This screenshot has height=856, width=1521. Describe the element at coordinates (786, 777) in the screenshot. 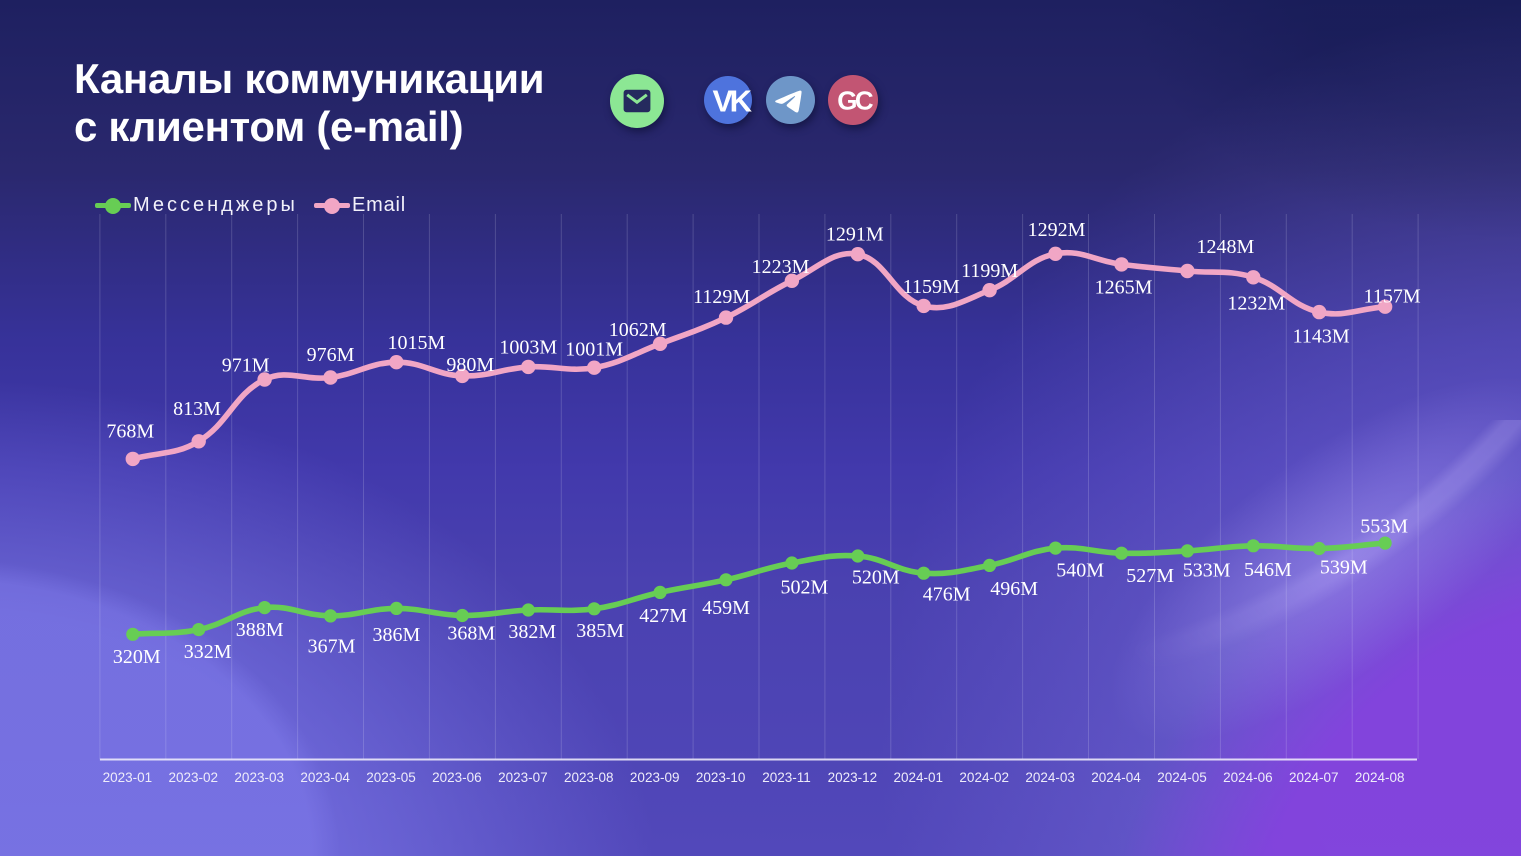

I see `svg-text: 2023-11` at that location.